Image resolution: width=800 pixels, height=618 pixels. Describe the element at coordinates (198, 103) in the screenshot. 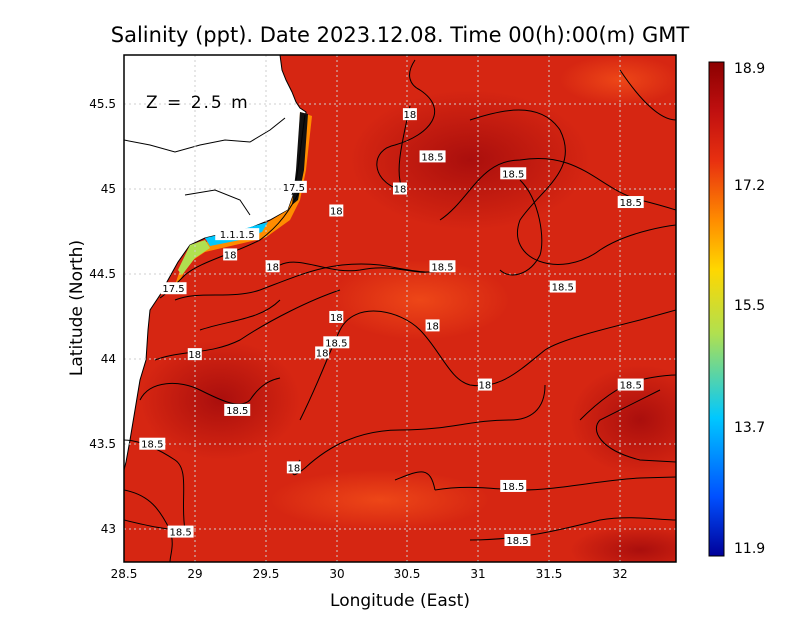

I see `depth-annotation: Z = 2.5 m` at that location.